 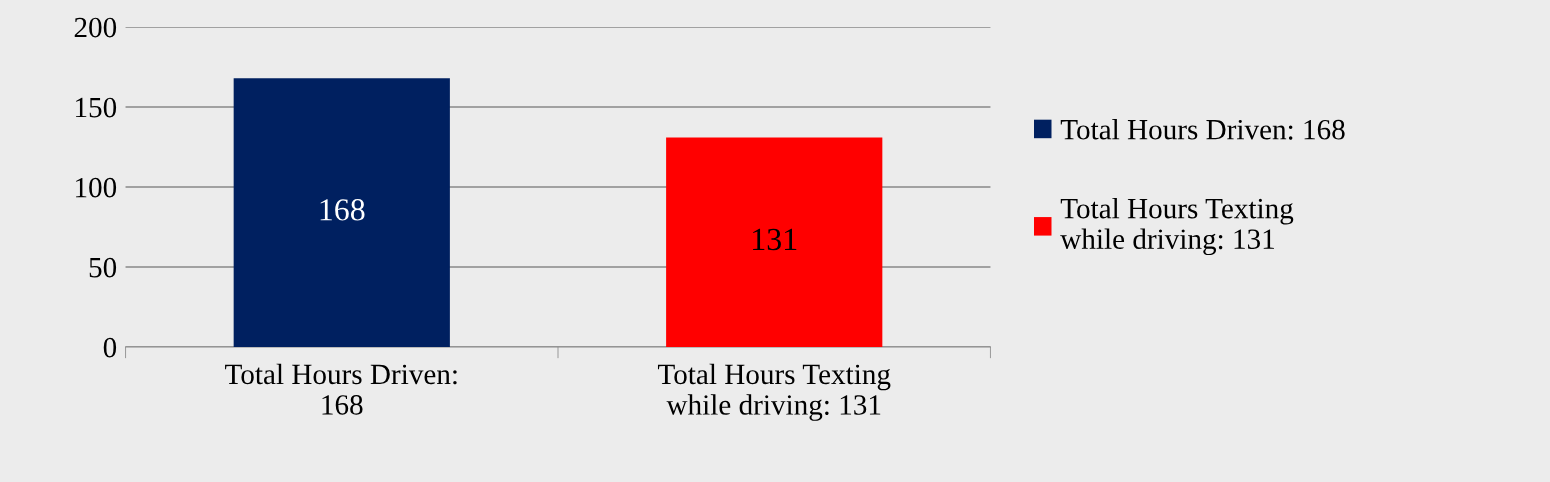 I want to click on data-label: 131, so click(x=775, y=239).